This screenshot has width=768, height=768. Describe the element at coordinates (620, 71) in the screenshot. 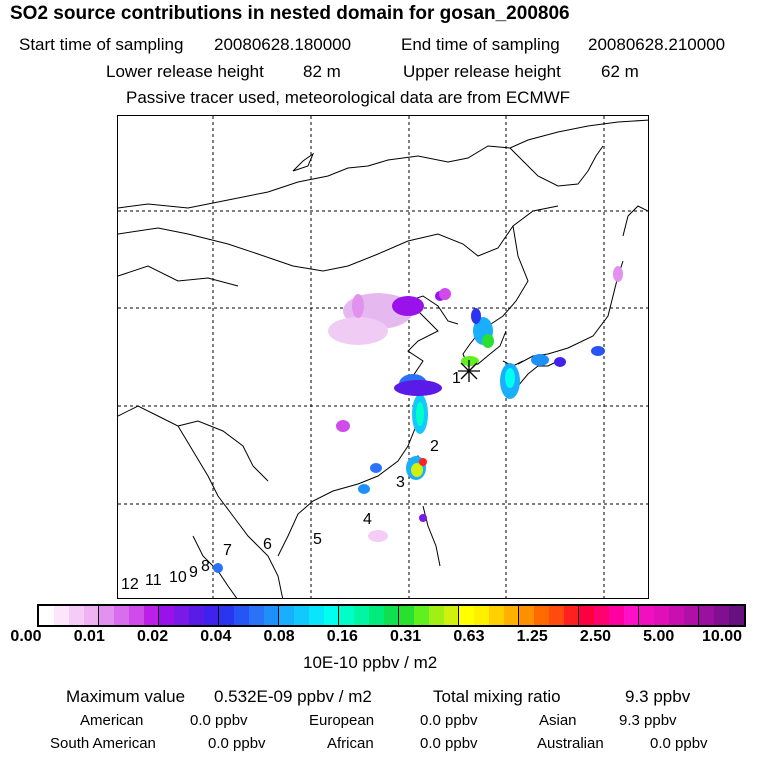

I see `upper-release-value: 62 m` at that location.